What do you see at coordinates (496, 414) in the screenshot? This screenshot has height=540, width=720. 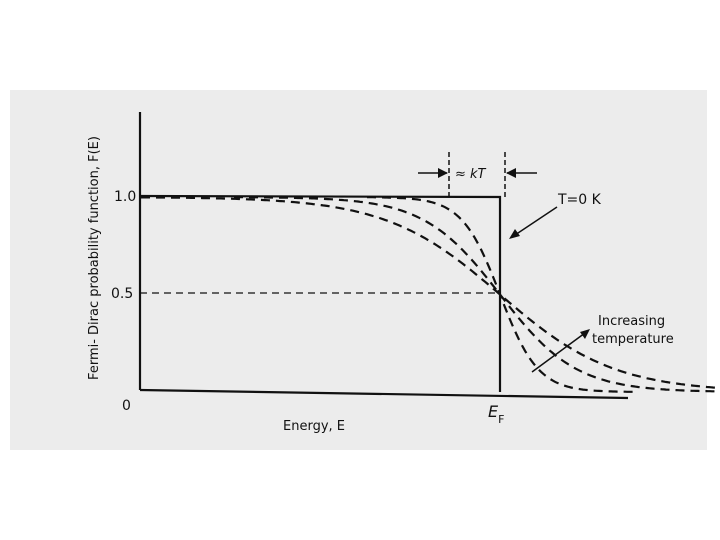 I see `fermi-energy-label: EF` at bounding box center [496, 414].